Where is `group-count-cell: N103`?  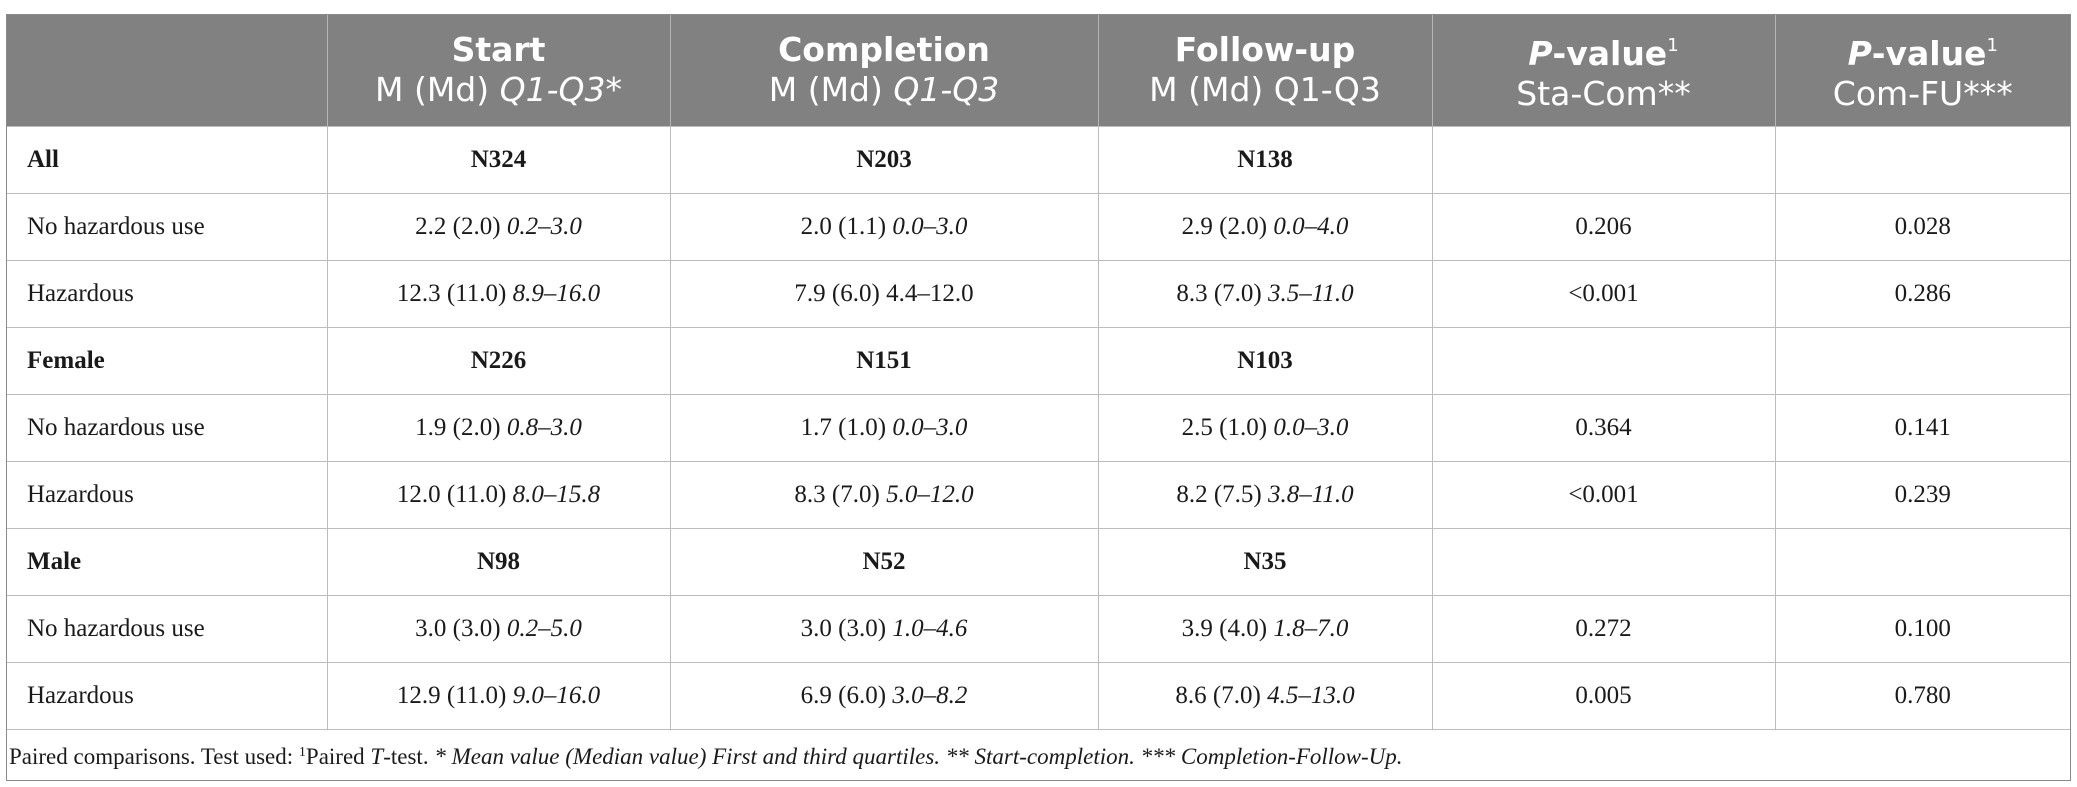 group-count-cell: N103 is located at coordinates (1264, 360).